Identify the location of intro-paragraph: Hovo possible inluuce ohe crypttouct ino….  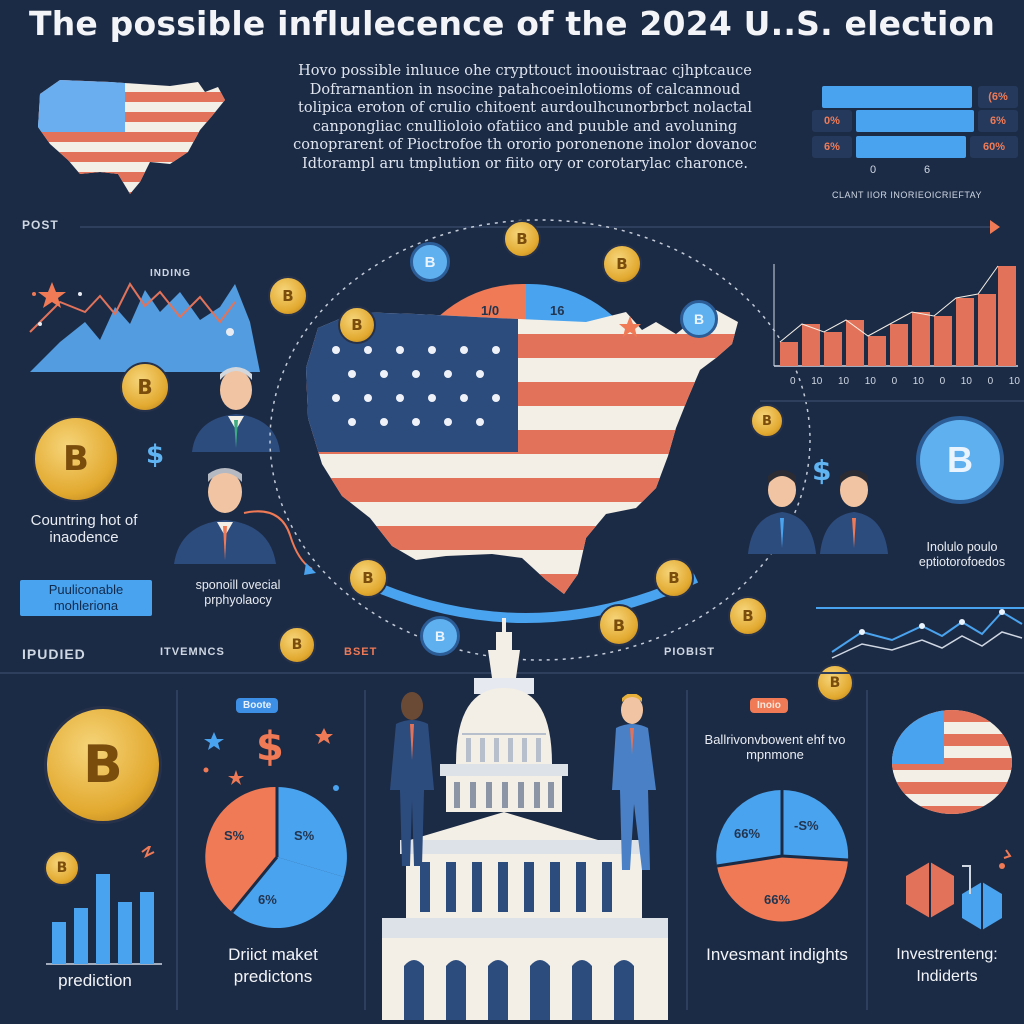
(525, 117).